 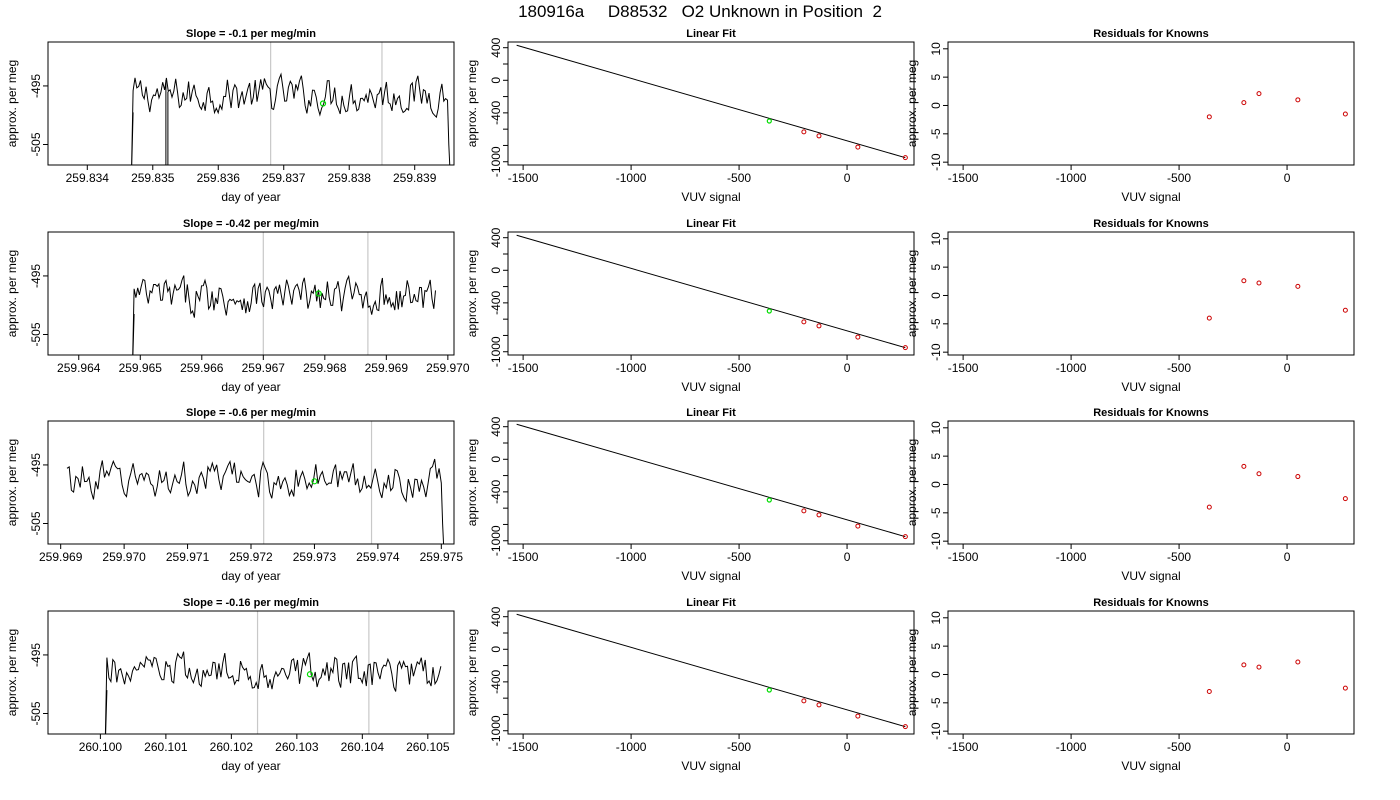 What do you see at coordinates (79, 368) in the screenshot?
I see `x-tick-label: 259.964` at bounding box center [79, 368].